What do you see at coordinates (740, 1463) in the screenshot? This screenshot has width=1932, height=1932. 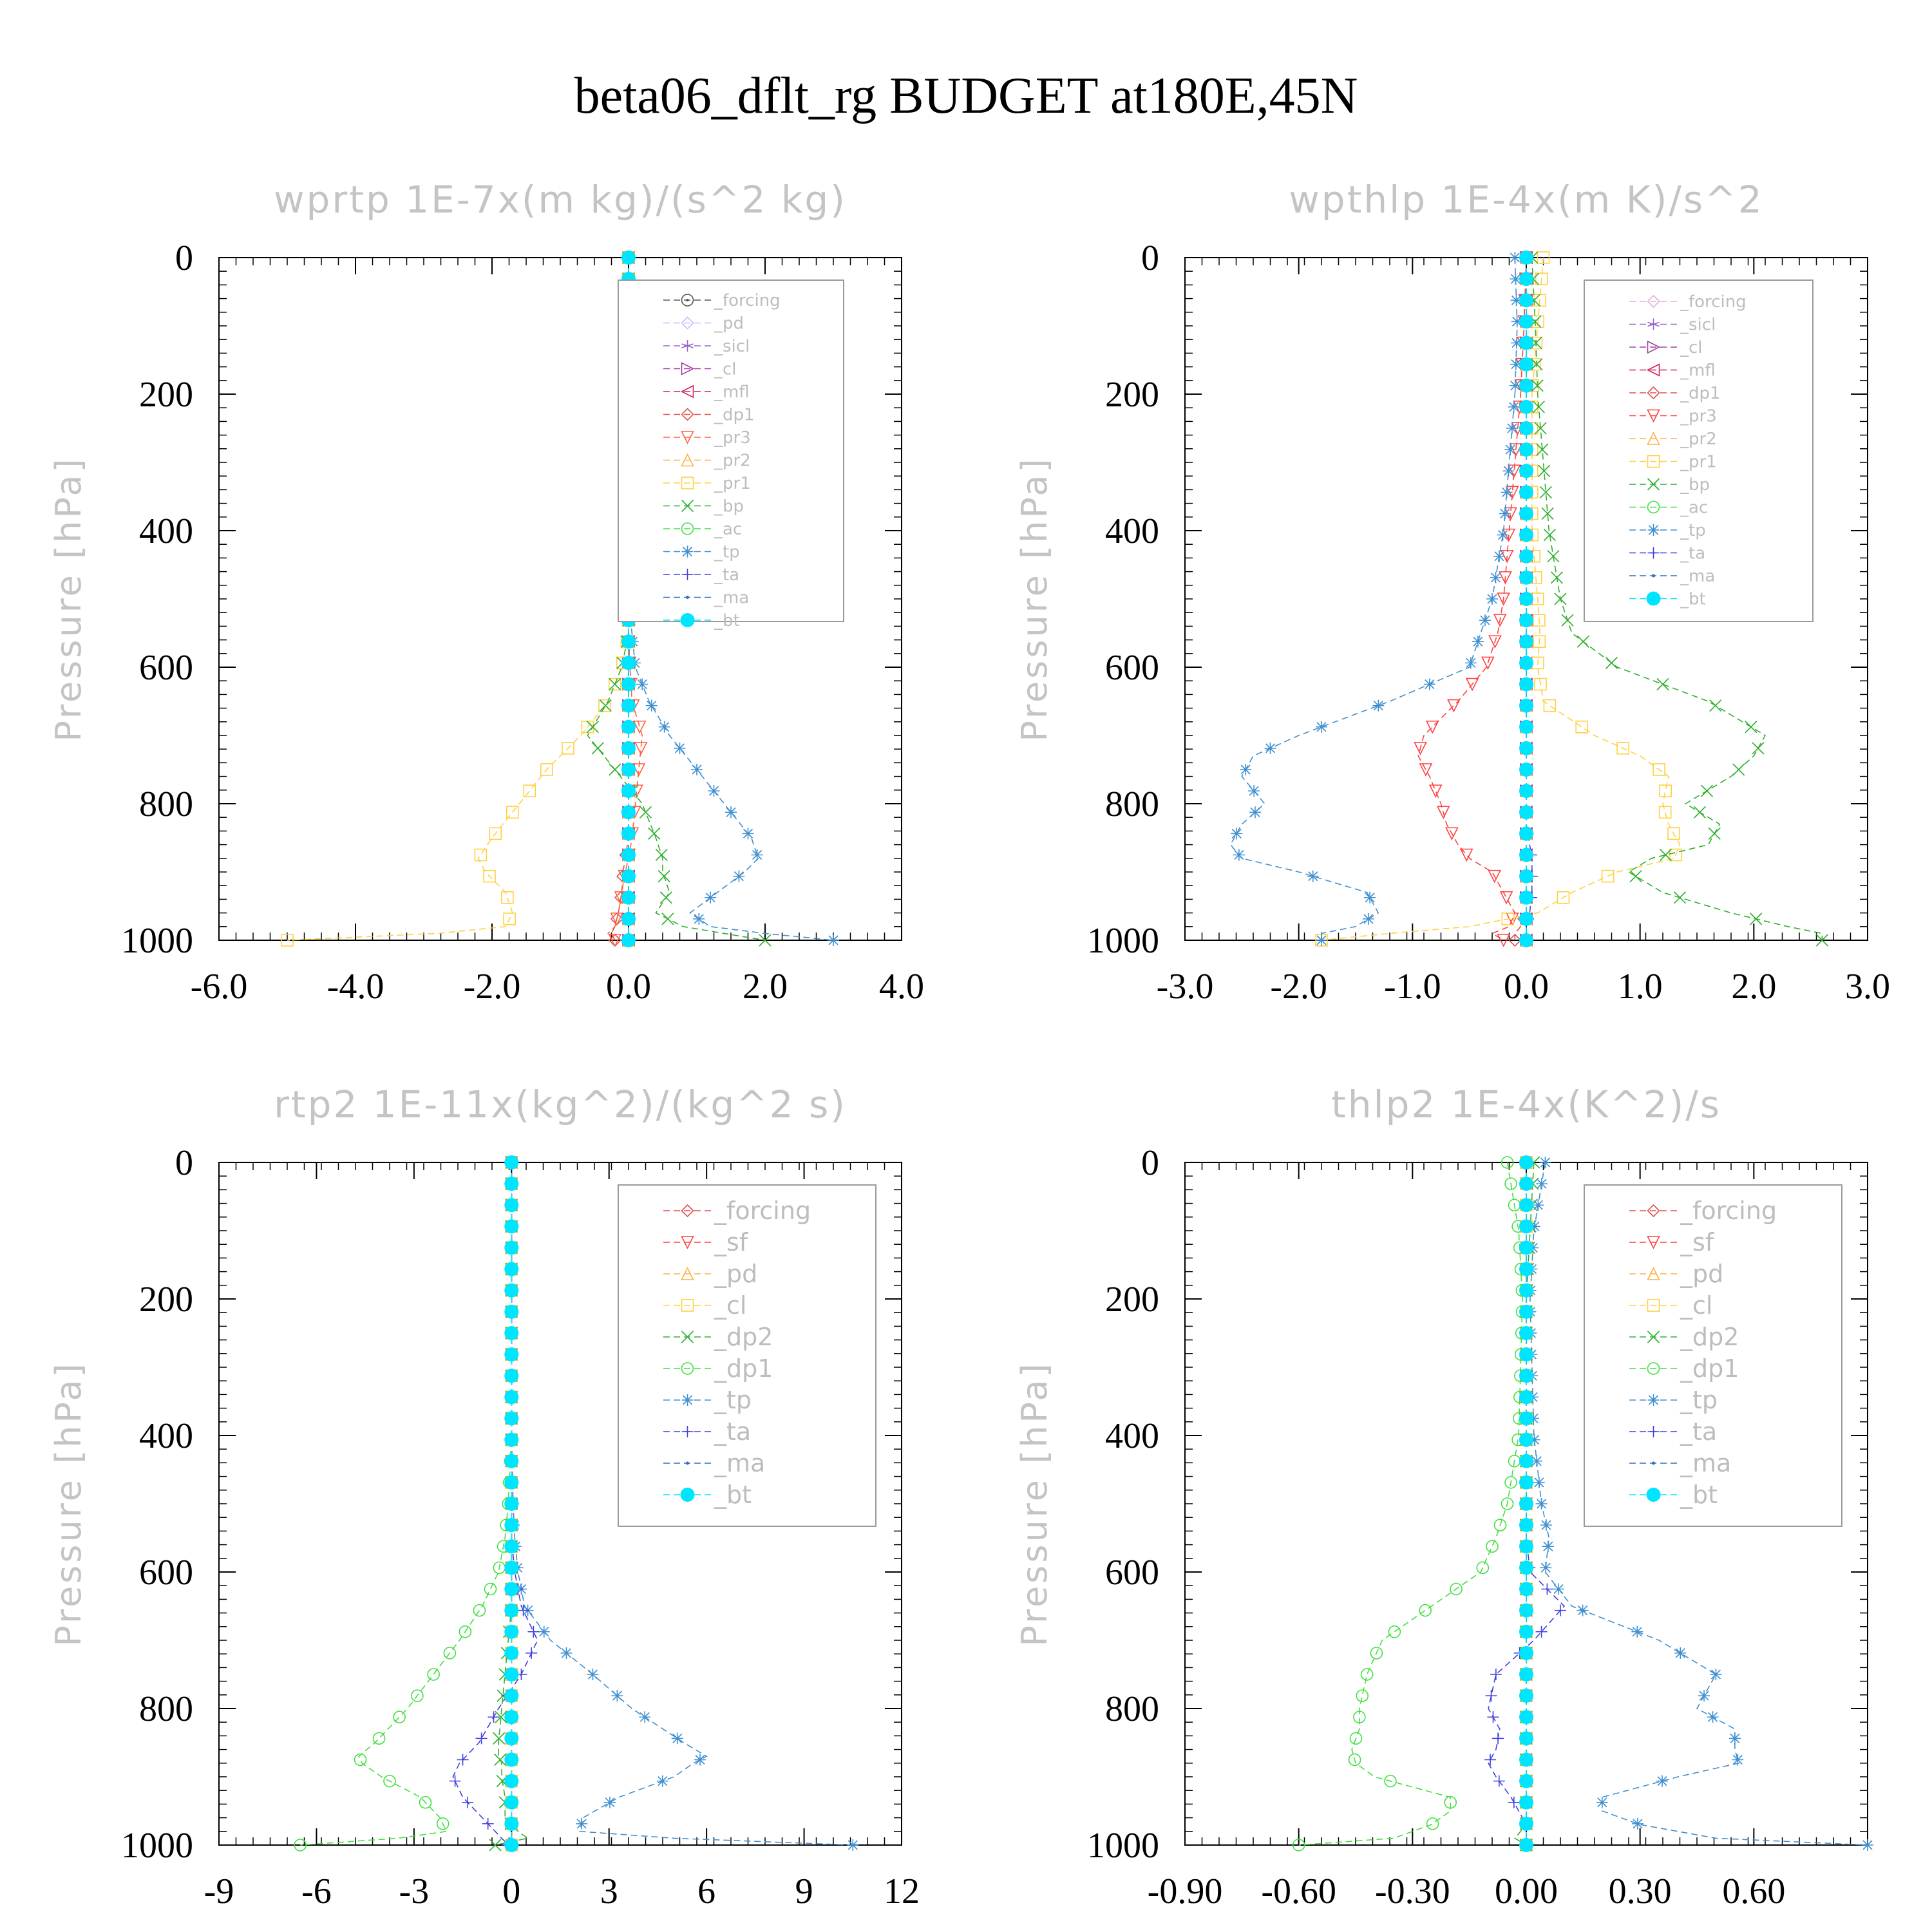 I see `legend-label: _ma` at bounding box center [740, 1463].